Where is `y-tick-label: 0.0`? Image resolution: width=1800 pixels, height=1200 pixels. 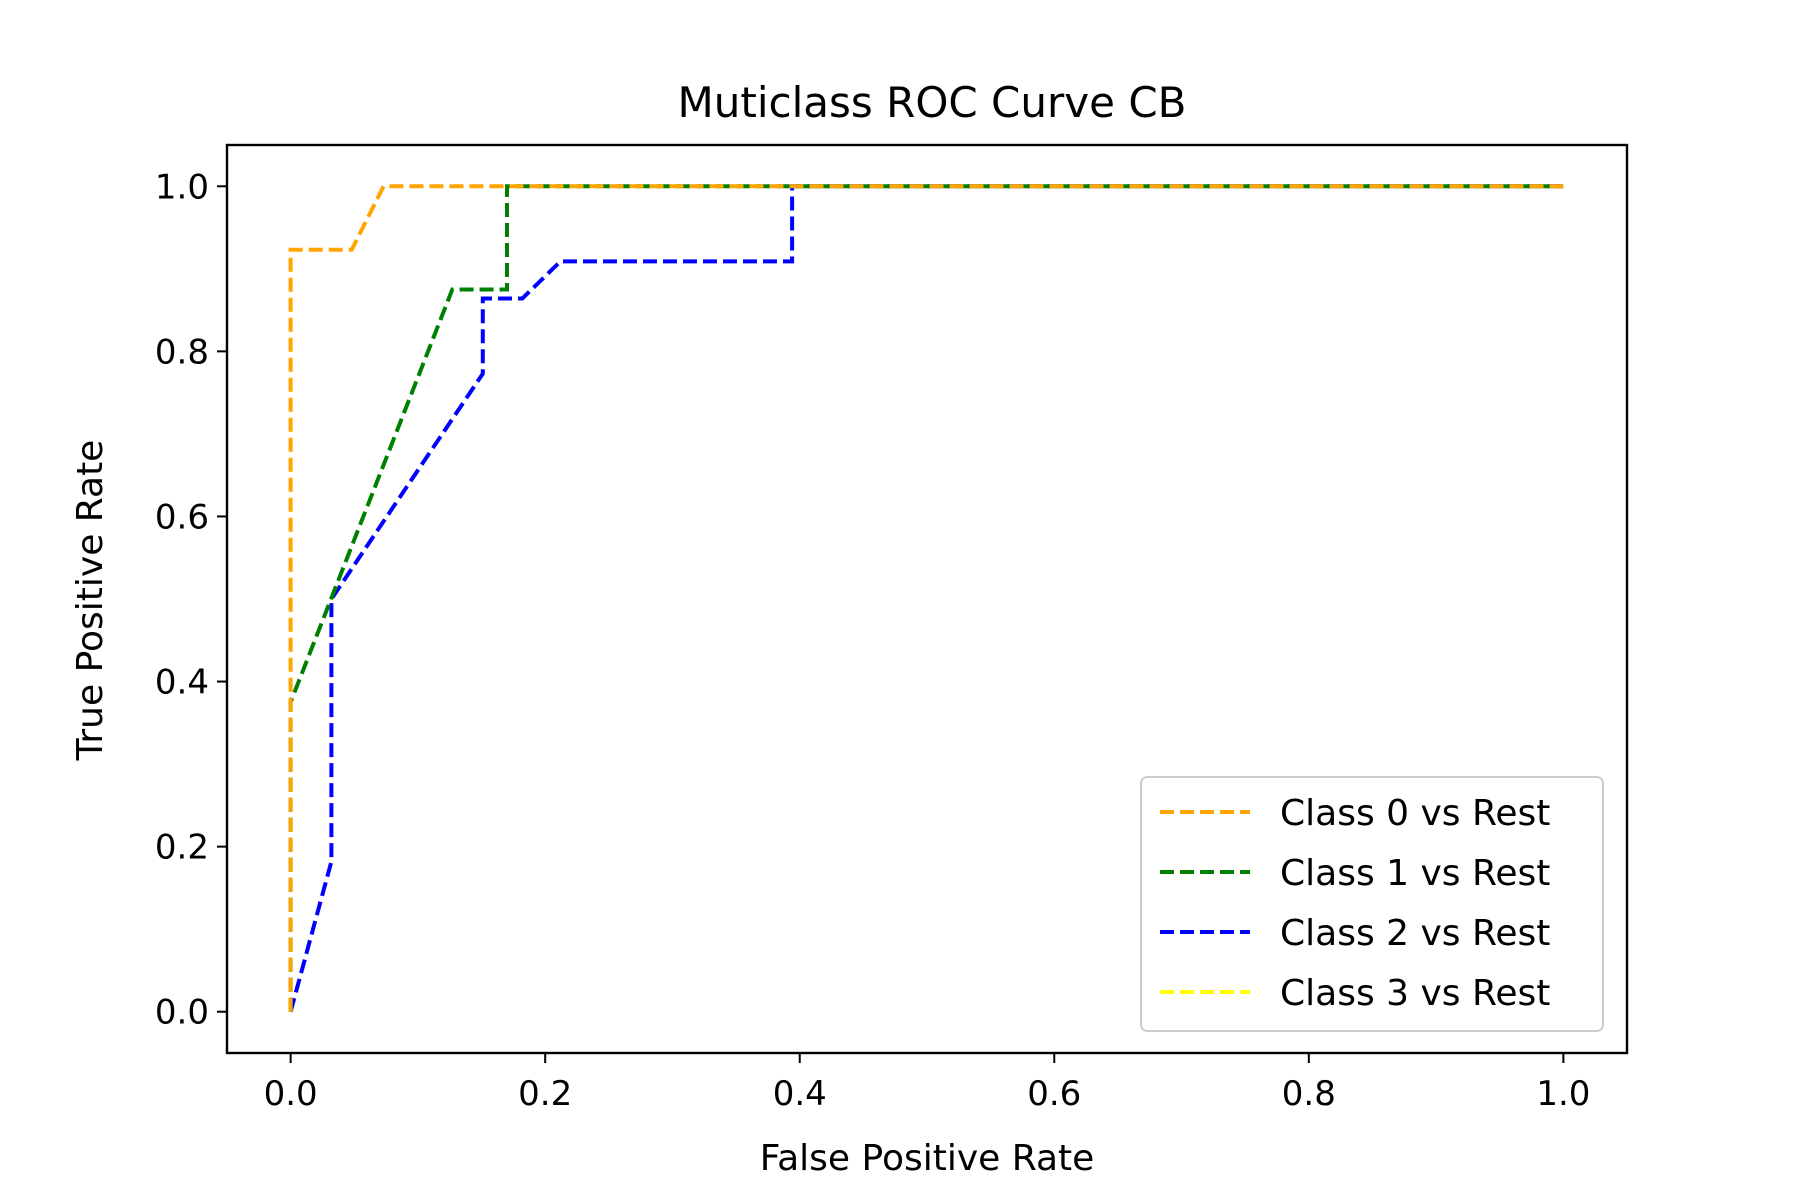 y-tick-label: 0.0 is located at coordinates (182, 1013).